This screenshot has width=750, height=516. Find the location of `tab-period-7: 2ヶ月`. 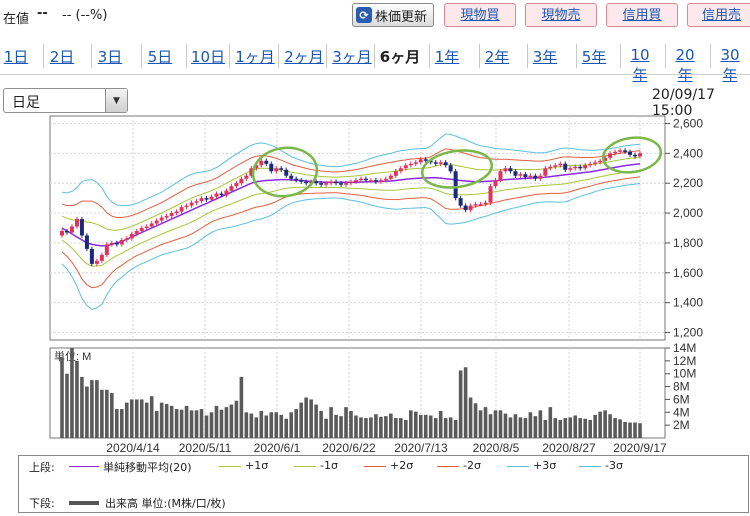

tab-period-7: 2ヶ月 is located at coordinates (304, 57).